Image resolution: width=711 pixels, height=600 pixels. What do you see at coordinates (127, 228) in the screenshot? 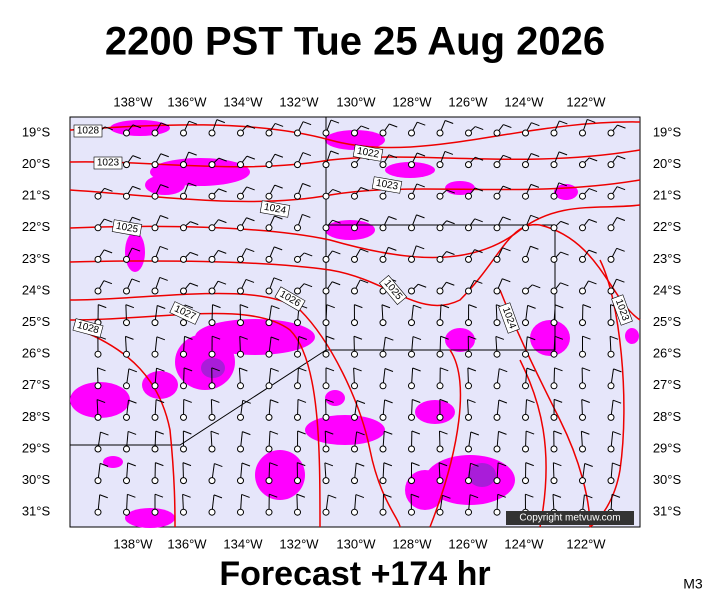
I see `isobar-label: 1025` at bounding box center [127, 228].